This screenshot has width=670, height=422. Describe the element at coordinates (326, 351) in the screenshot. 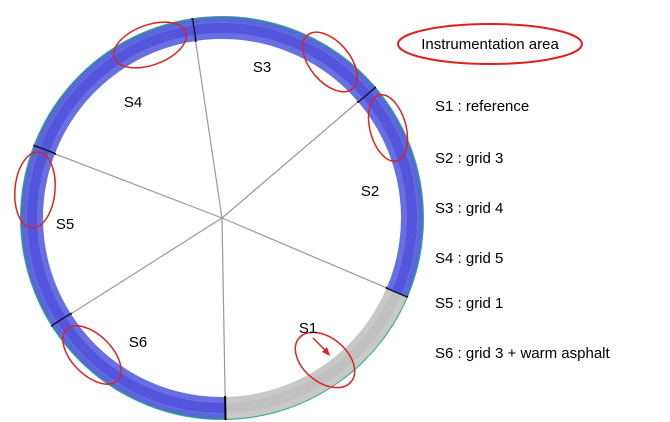

I see `pointer-head` at that location.